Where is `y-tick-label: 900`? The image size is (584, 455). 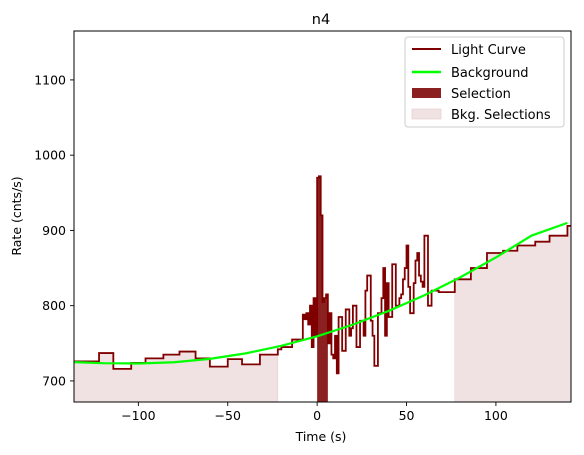 y-tick-label: 900 is located at coordinates (54, 230).